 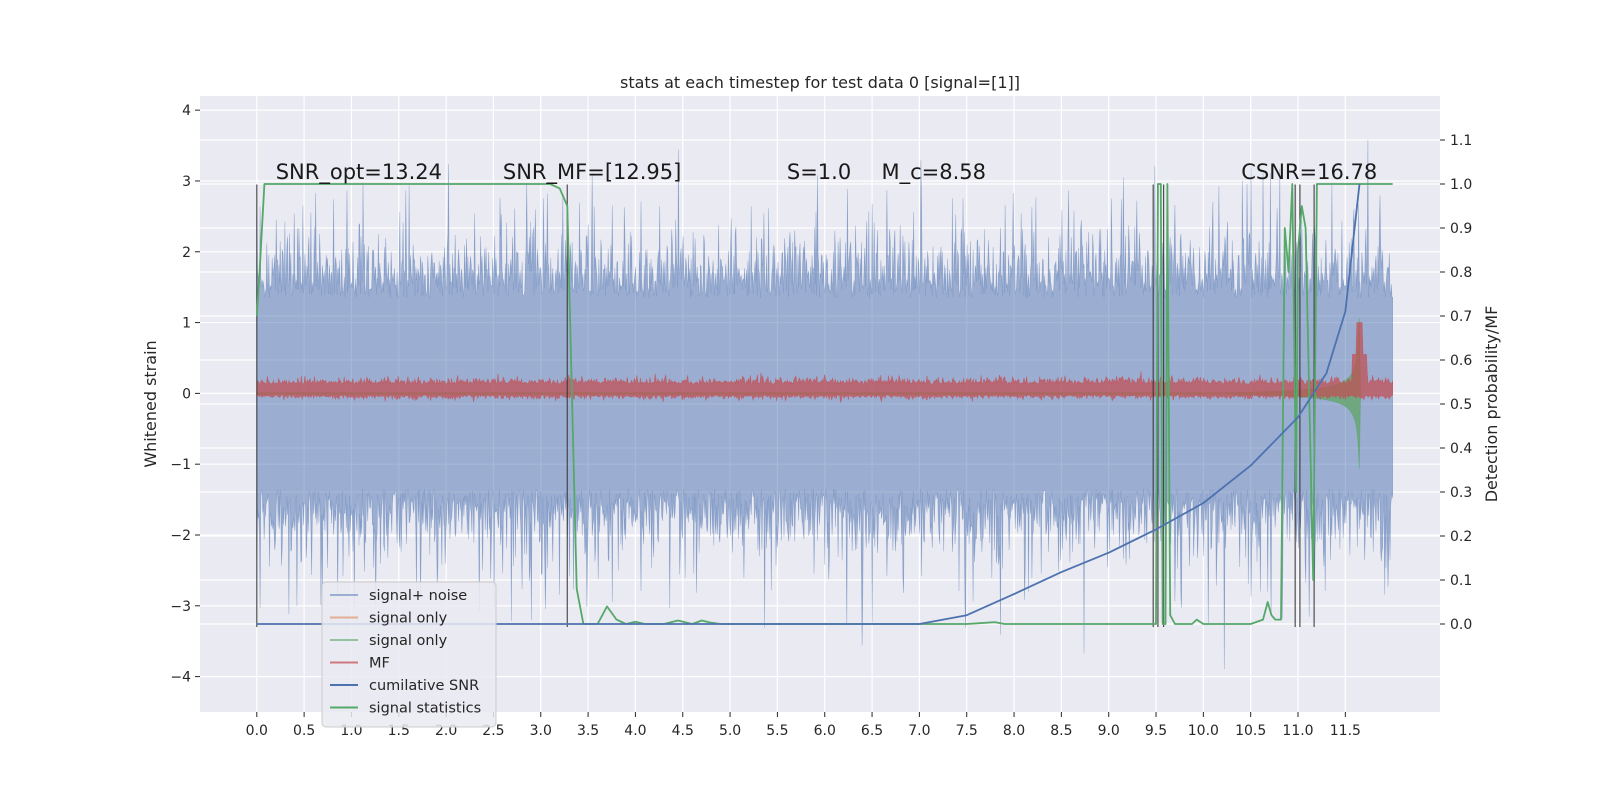 What do you see at coordinates (1461, 361) in the screenshot?
I see `y2-tick-label: 0.6` at bounding box center [1461, 361].